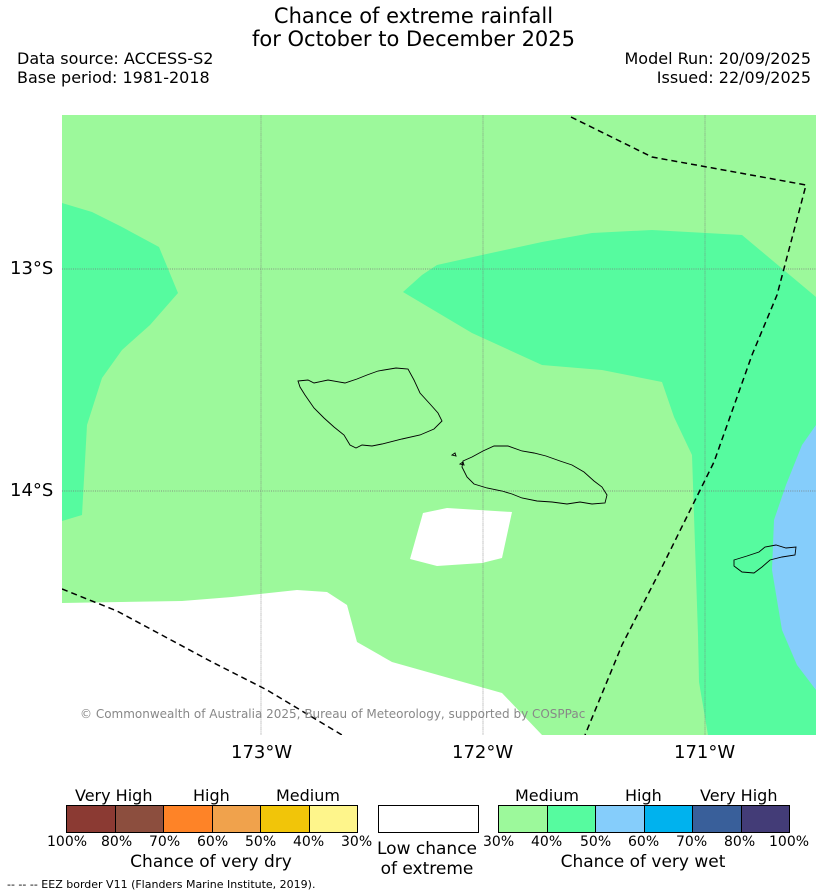  What do you see at coordinates (483, 752) in the screenshot?
I see `lon-label-172w: 172°W` at bounding box center [483, 752].